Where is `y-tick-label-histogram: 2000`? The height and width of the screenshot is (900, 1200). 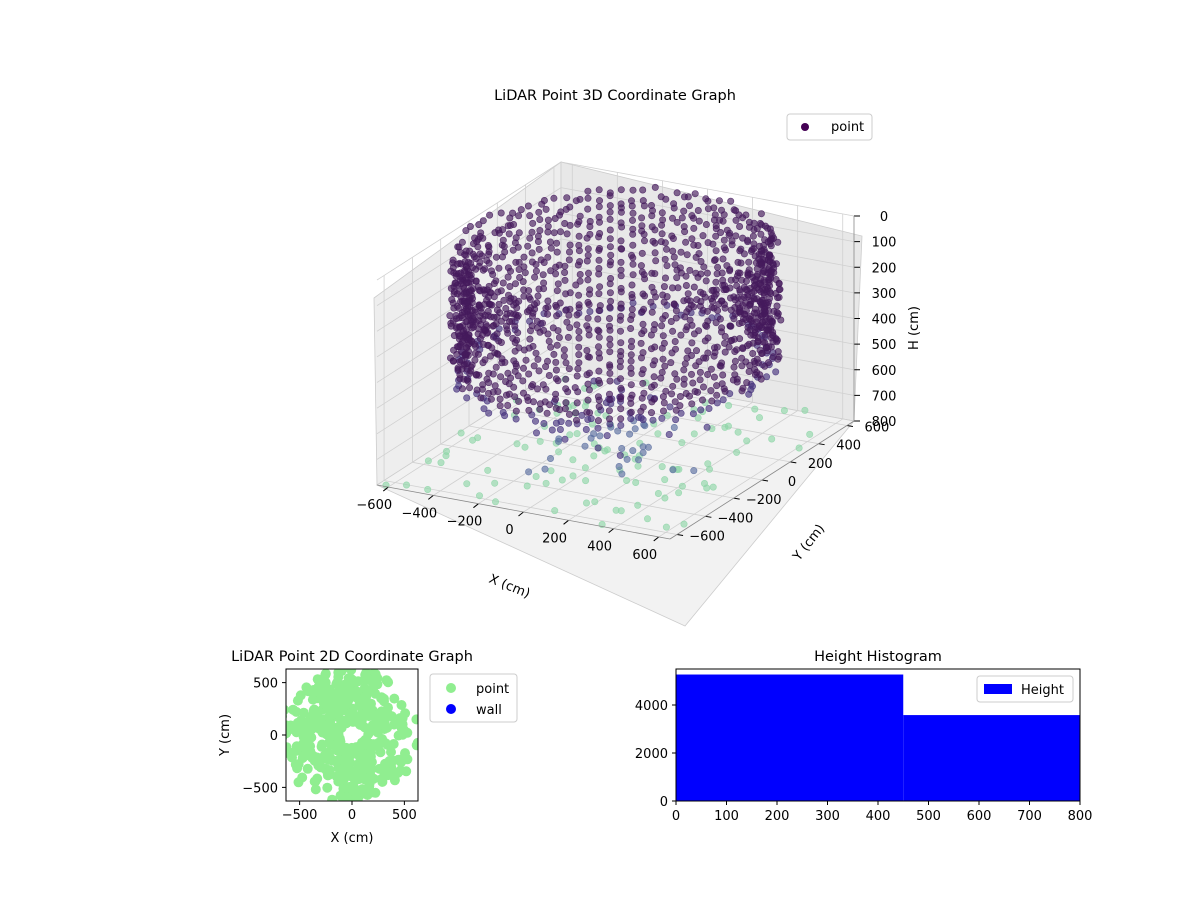 y-tick-label-histogram: 2000 is located at coordinates (651, 754).